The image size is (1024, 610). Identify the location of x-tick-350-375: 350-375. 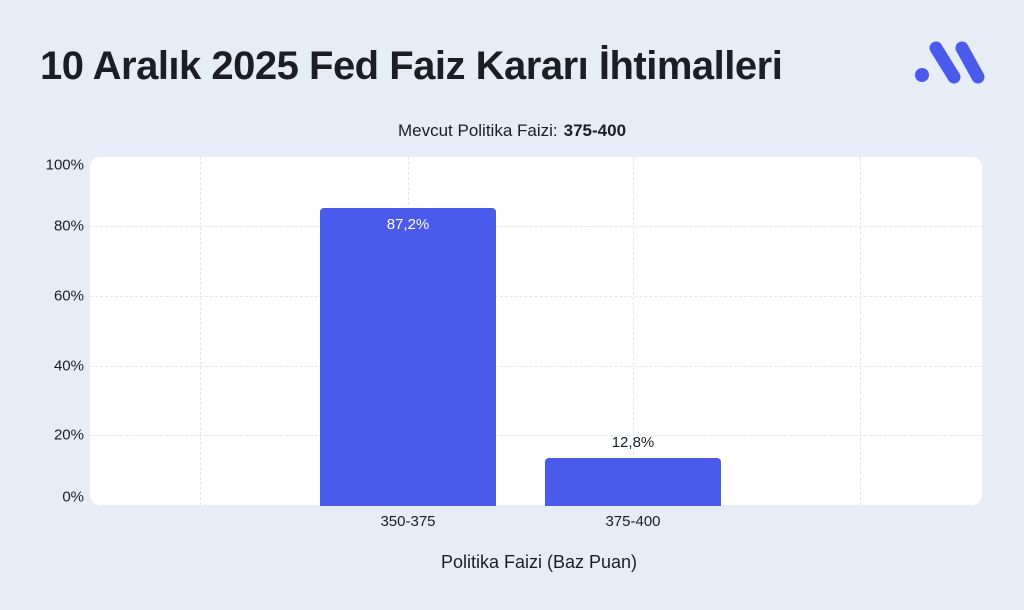
(408, 521).